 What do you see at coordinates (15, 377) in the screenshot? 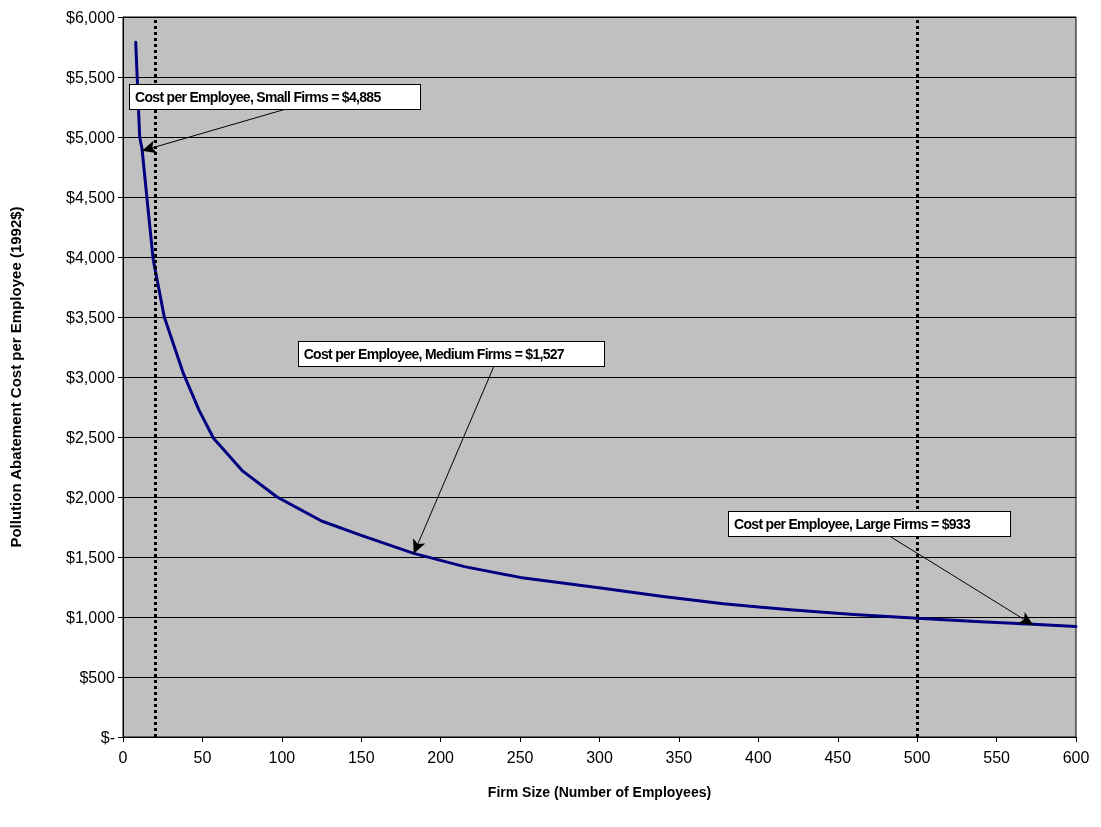
I see `y-axis-title: Pollution Abatement Cost per Employee (1992$)` at bounding box center [15, 377].